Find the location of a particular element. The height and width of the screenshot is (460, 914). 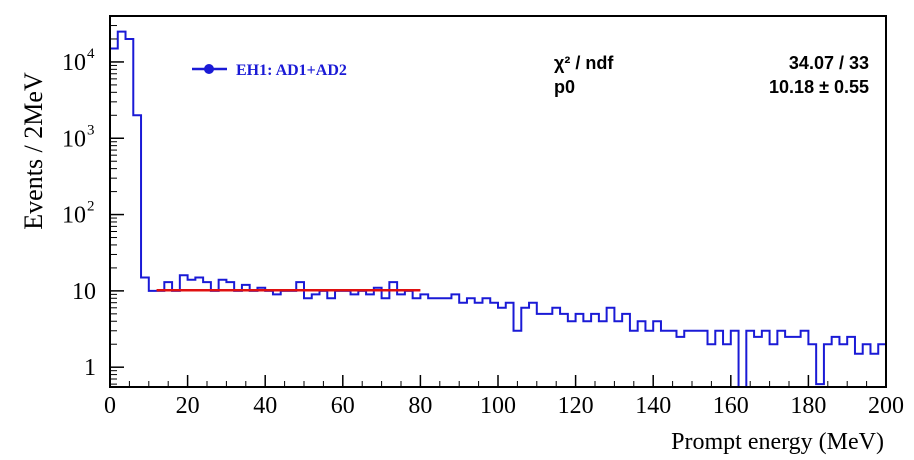

y-tick-exponent: 2 is located at coordinates (91, 207).